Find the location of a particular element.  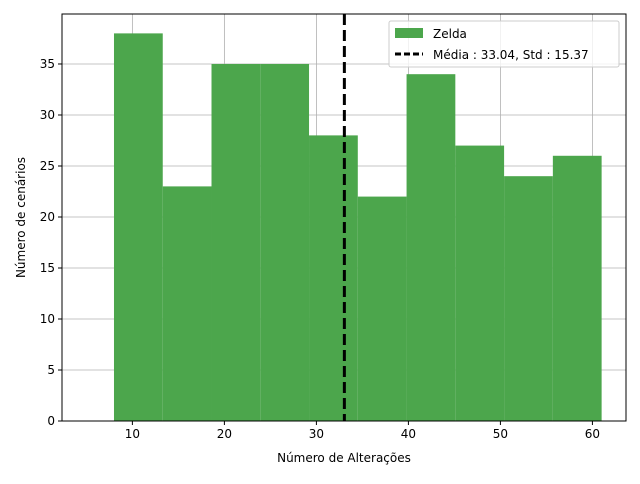

legend-box is located at coordinates (504, 44).